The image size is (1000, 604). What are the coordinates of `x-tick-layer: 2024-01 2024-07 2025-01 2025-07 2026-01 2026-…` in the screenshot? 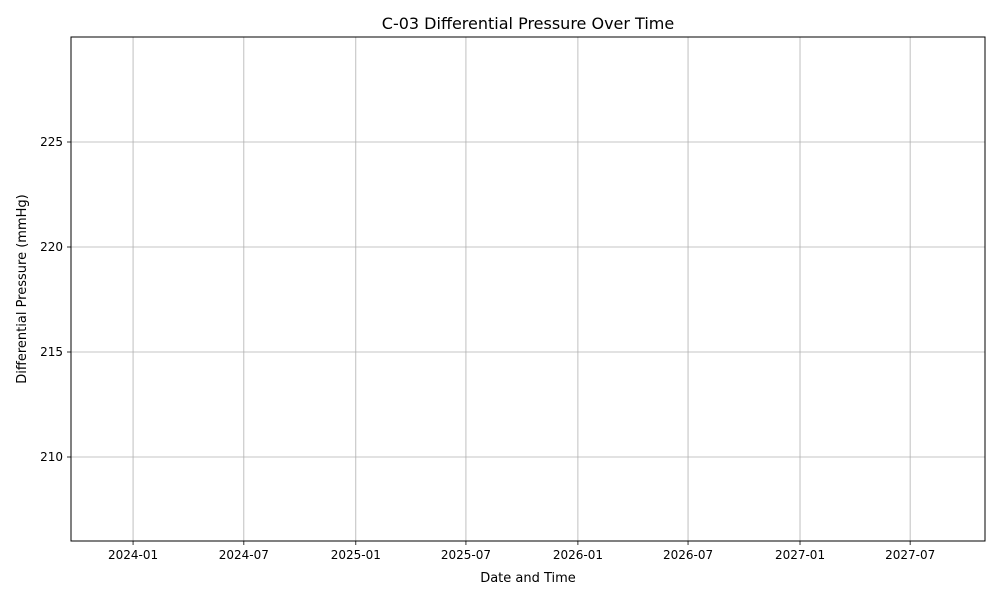 It's located at (521, 551).